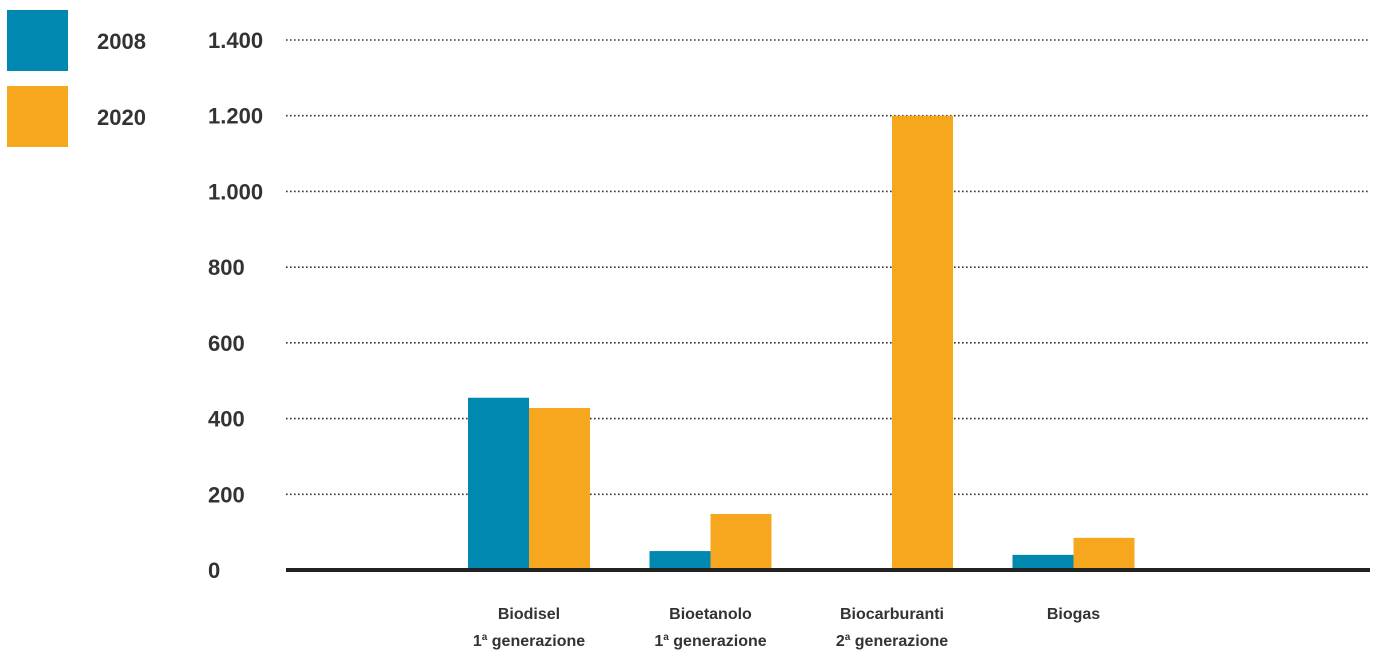  What do you see at coordinates (226, 419) in the screenshot?
I see `y-tick-label: 400` at bounding box center [226, 419].